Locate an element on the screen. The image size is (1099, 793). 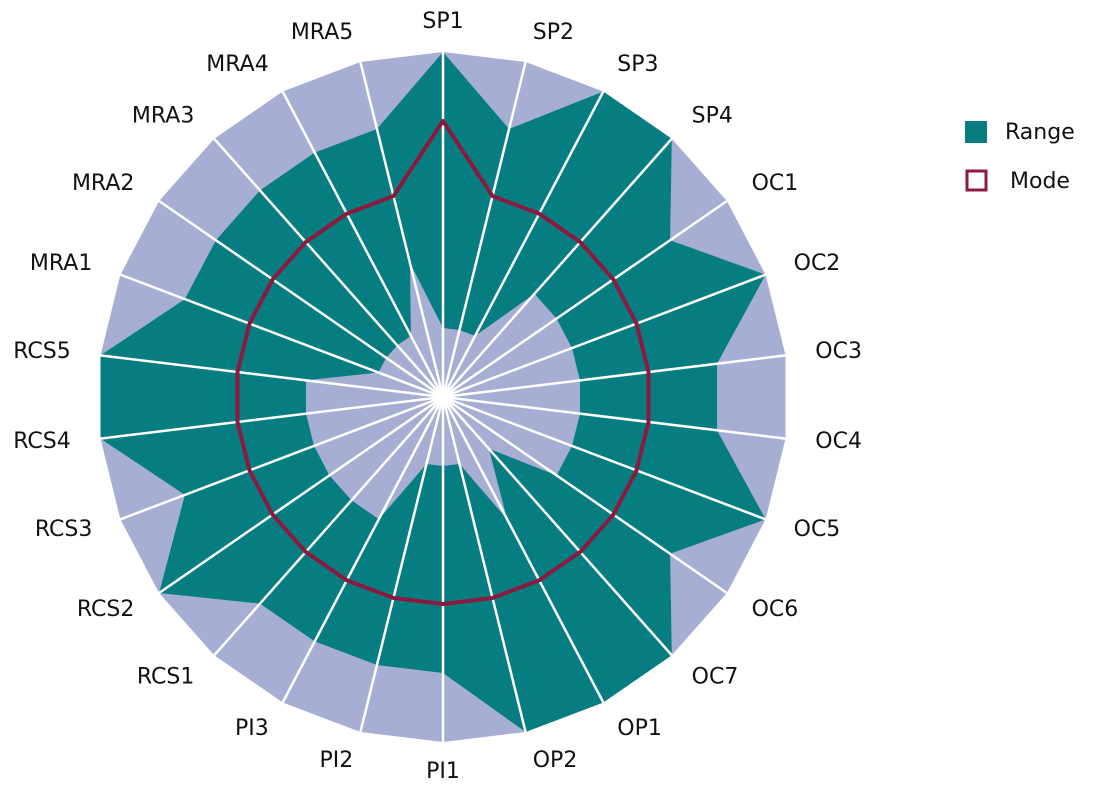
axis-label: RCS1 is located at coordinates (166, 677).